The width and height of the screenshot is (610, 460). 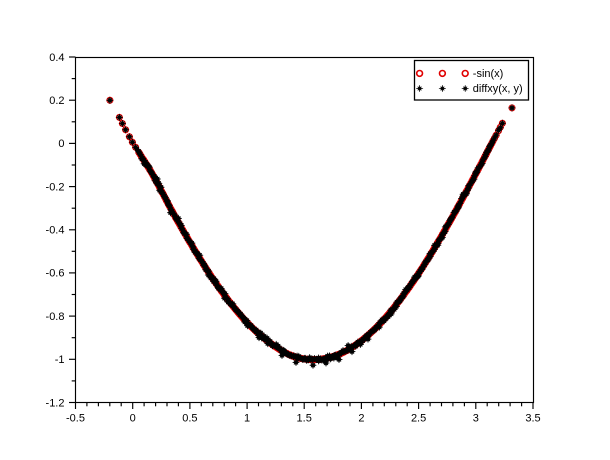 What do you see at coordinates (304, 419) in the screenshot?
I see `svg-text: 1.5` at bounding box center [304, 419].